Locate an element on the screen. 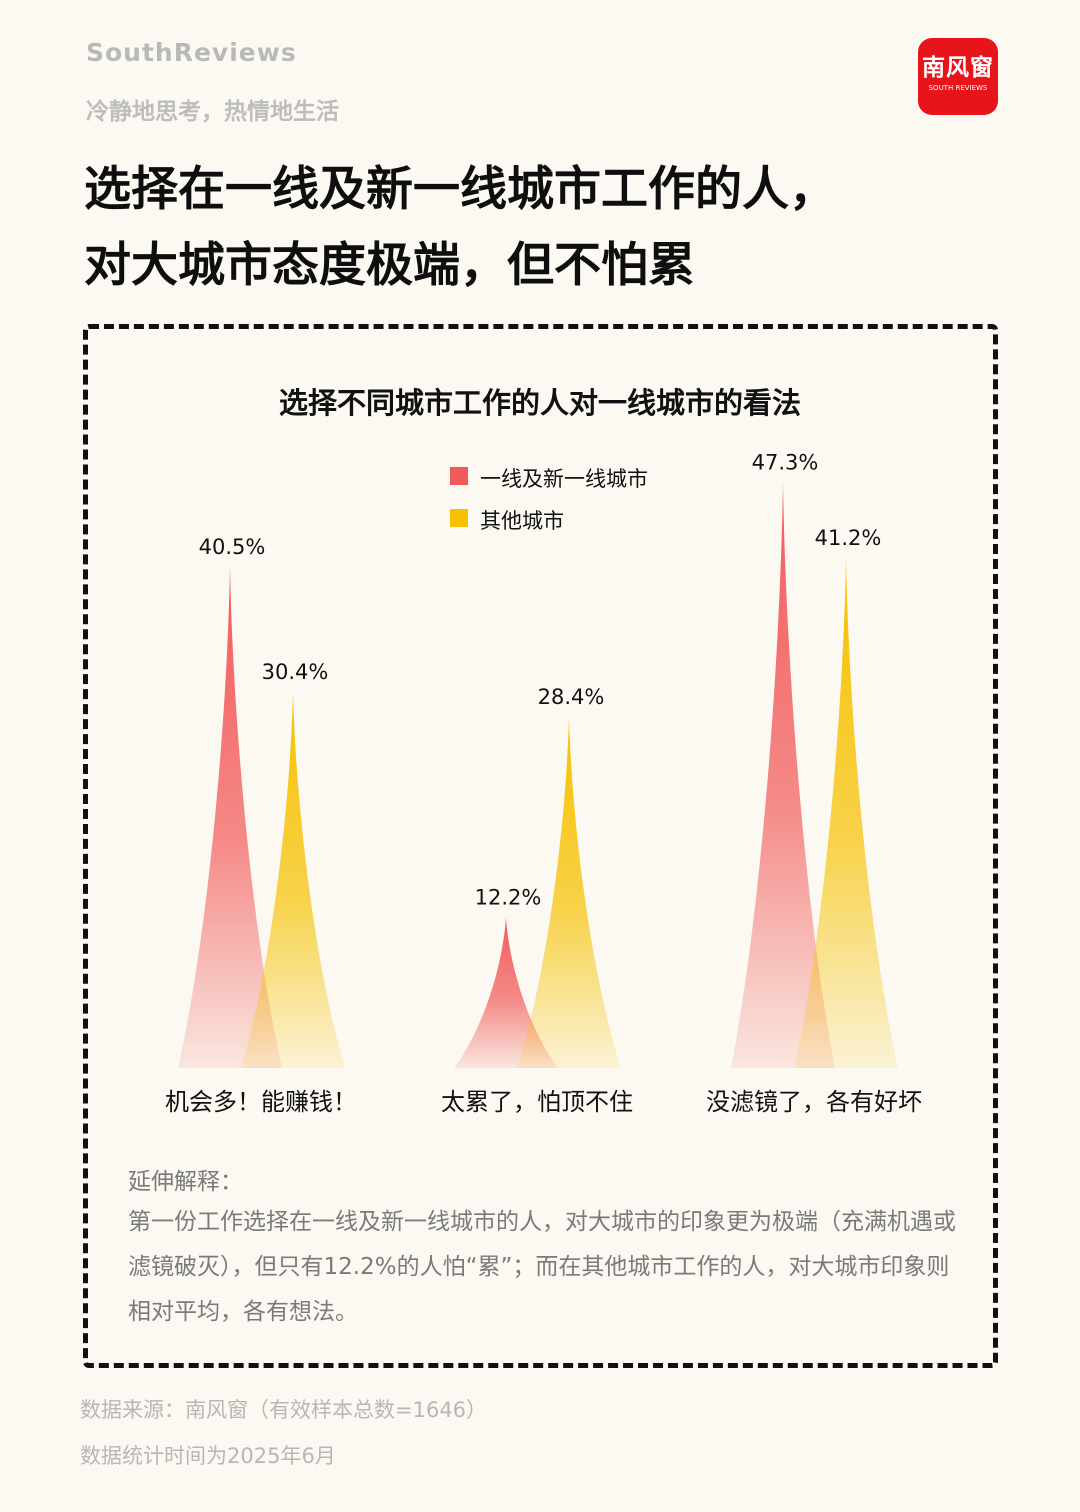 The height and width of the screenshot is (1512, 1080). data-source: 数据来源：南风窗（有效样本总数=1646） is located at coordinates (284, 1410).